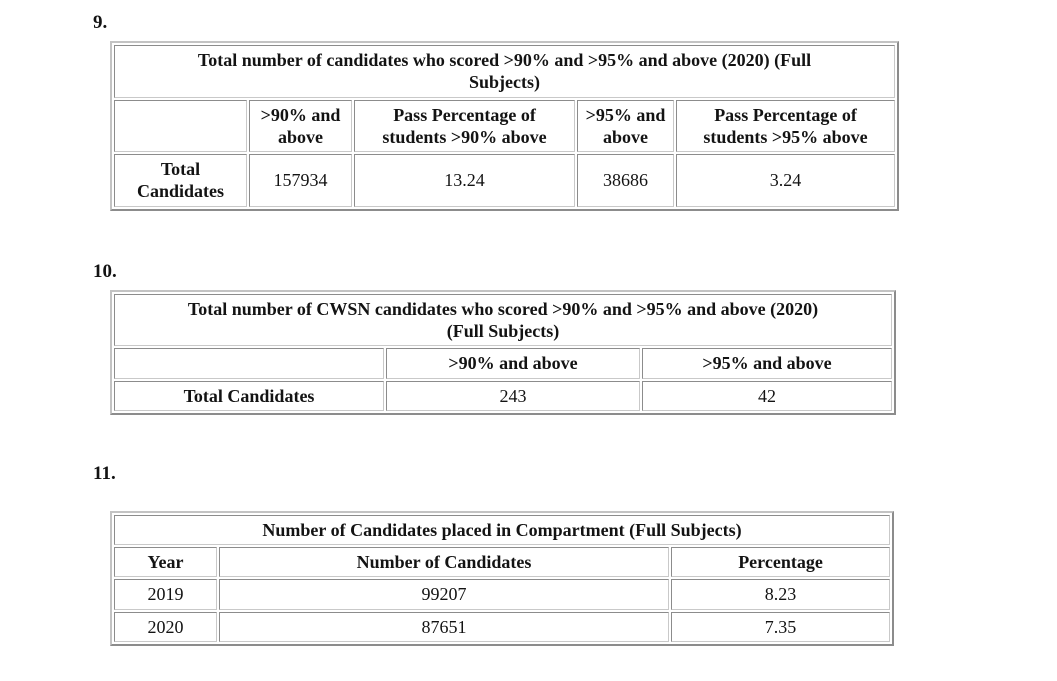 The width and height of the screenshot is (1057, 681). I want to click on table-11-col-year: Year, so click(165, 562).